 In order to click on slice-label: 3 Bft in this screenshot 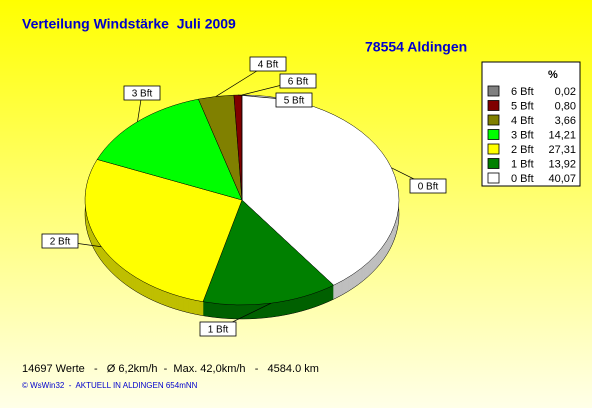, I will do `click(142, 94)`.